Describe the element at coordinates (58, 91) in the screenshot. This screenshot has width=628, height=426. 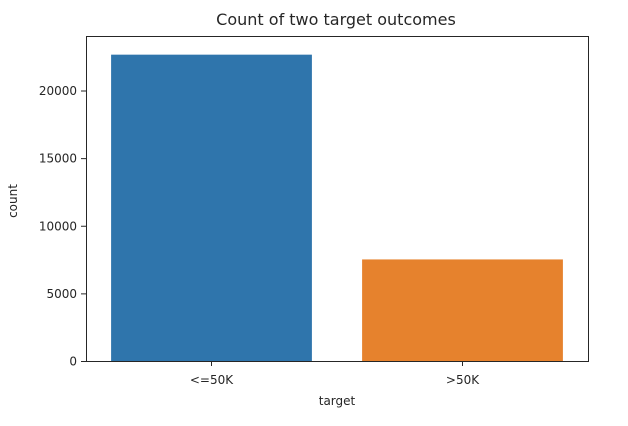
I see `y-tick-label: 20000` at that location.